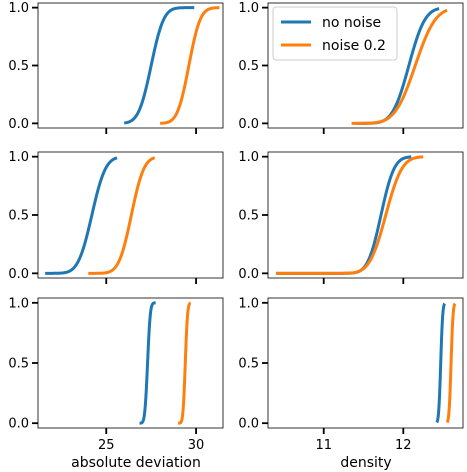 This screenshot has height=472, width=467. What do you see at coordinates (354, 46) in the screenshot?
I see `legend-label-noise-0-2: noise 0.2` at bounding box center [354, 46].